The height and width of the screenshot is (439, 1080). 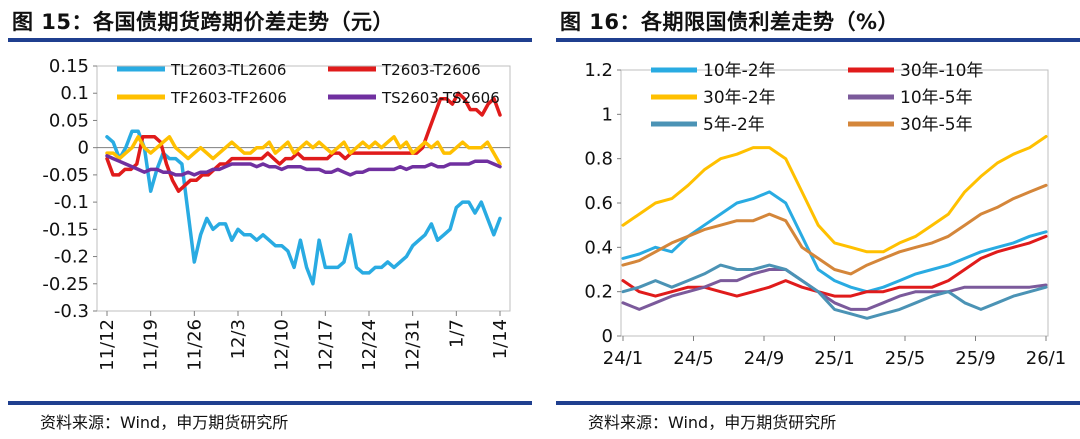 I want to click on y-tick-label: 0.4, so click(x=598, y=247).